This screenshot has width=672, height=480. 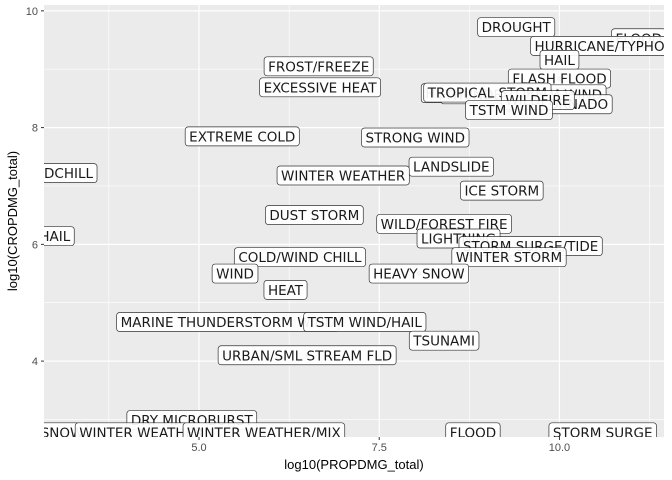 I want to click on point-label: EXCESSIVE HEAT, so click(x=320, y=87).